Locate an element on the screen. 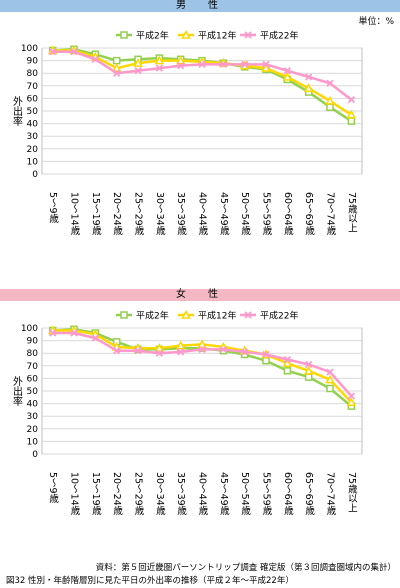 The image size is (400, 588). y-tick-label: 90 is located at coordinates (33, 62).